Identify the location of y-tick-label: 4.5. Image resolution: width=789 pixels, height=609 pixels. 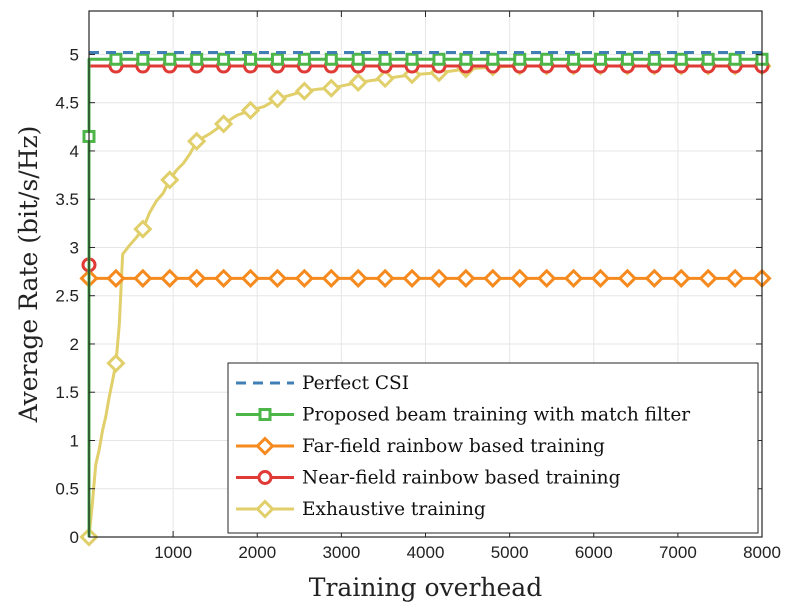
(67, 103).